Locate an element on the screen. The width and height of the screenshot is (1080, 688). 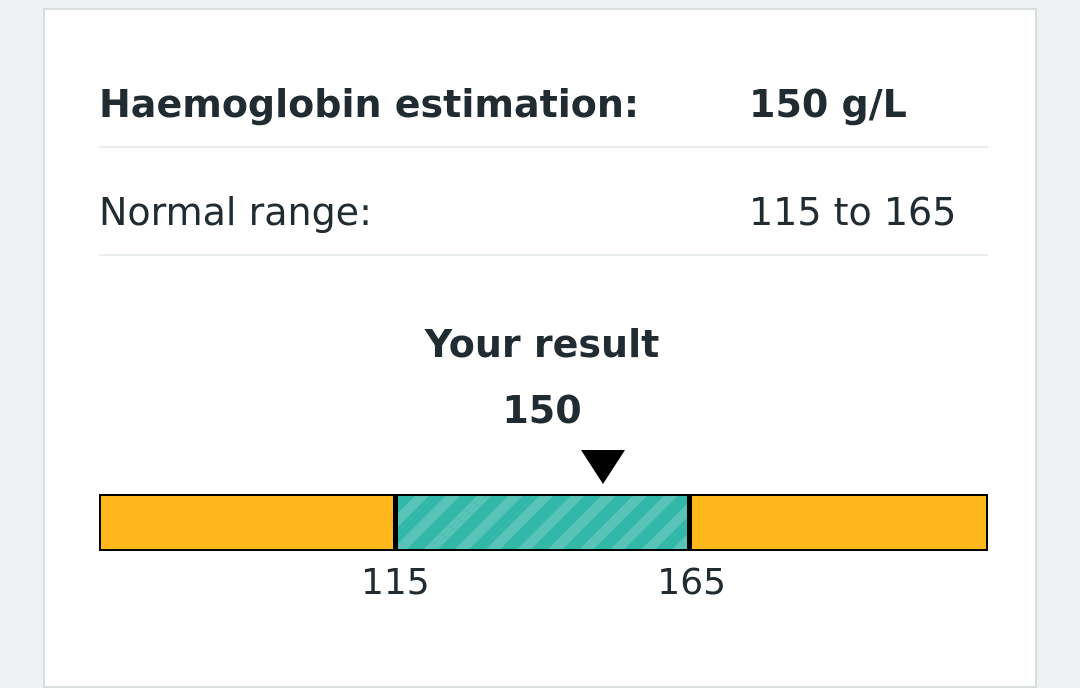
normal-range-row: Normal range: 115 to 165 is located at coordinates (543, 212).